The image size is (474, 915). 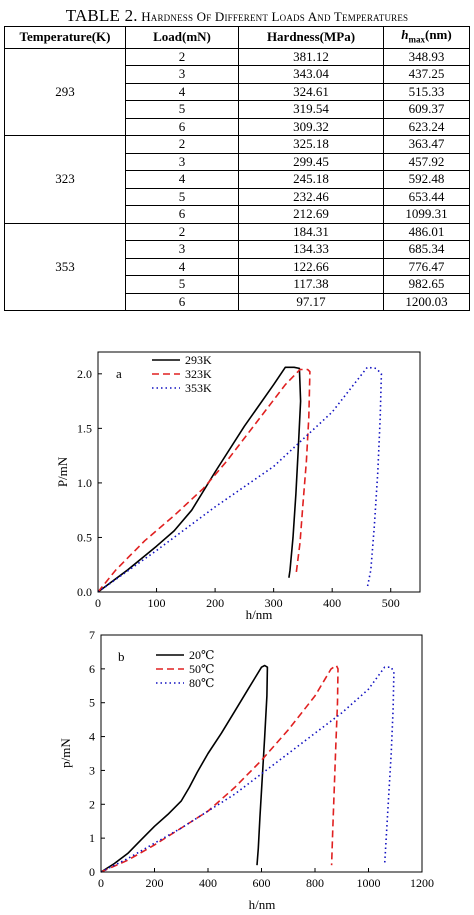 I want to click on cell-hmax: 363.47, so click(x=426, y=144).